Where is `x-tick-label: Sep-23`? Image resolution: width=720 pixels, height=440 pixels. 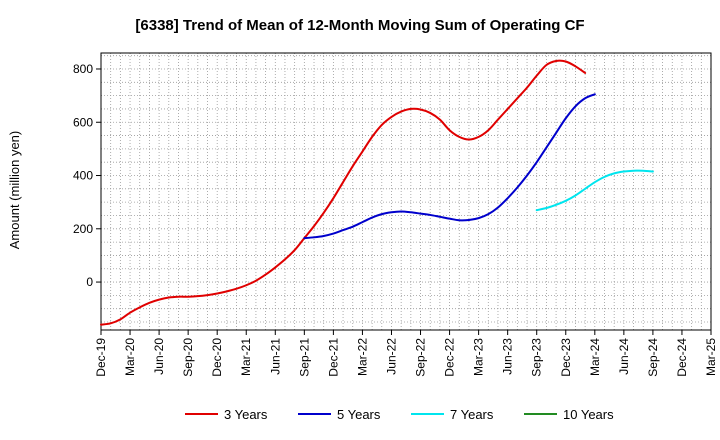 x-tick-label: Sep-23 is located at coordinates (537, 357).